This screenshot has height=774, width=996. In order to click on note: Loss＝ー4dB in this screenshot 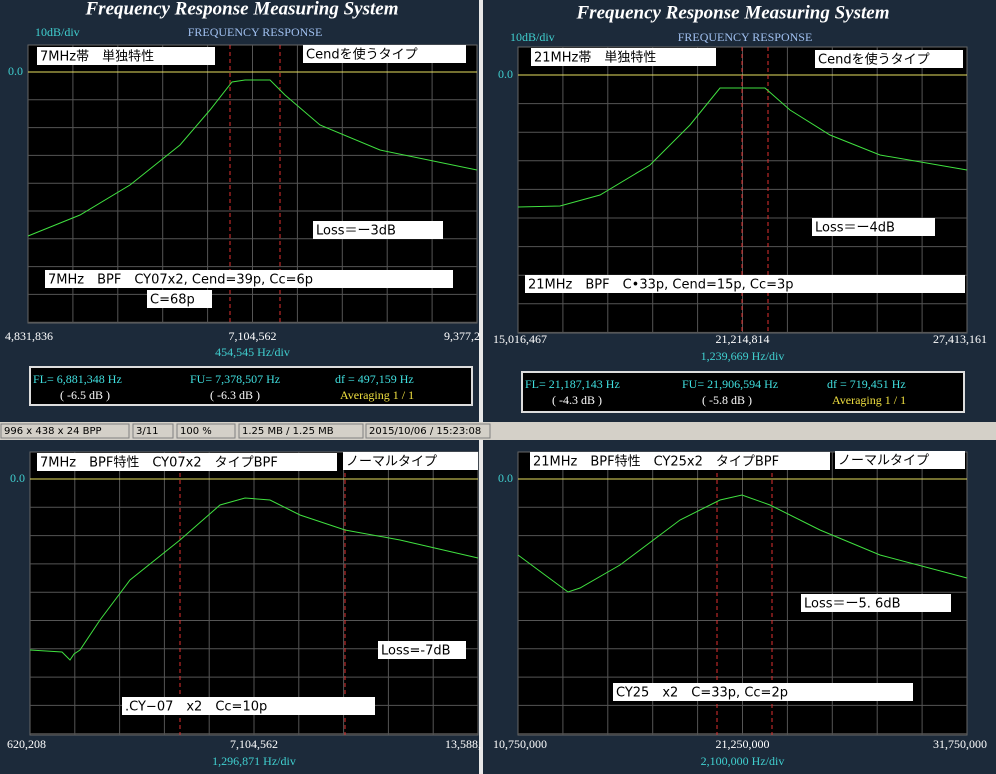, I will do `click(855, 228)`.